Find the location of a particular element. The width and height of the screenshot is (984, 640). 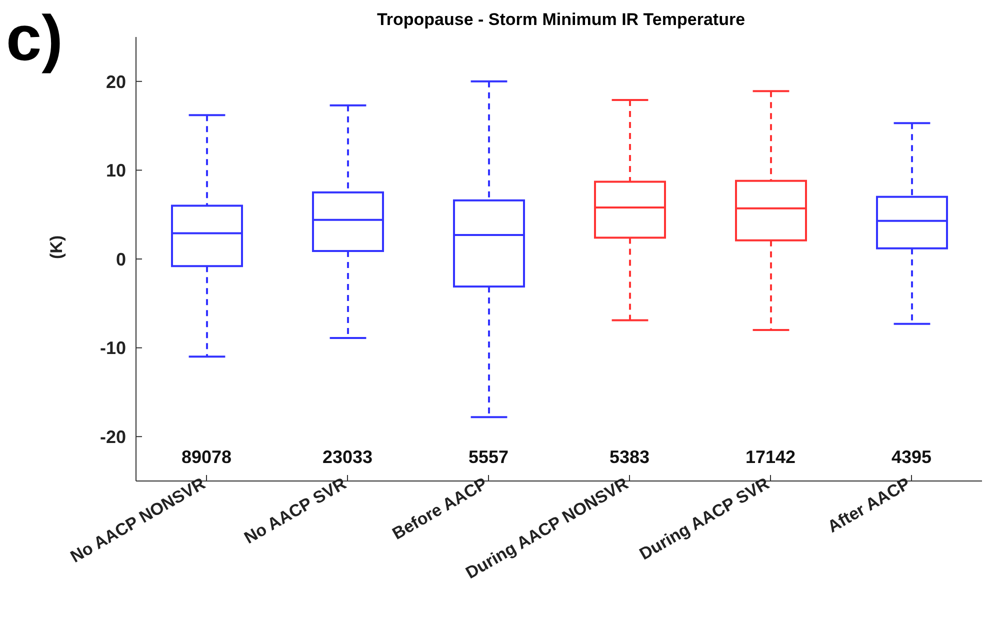

y-tick-label: 0 is located at coordinates (121, 259).